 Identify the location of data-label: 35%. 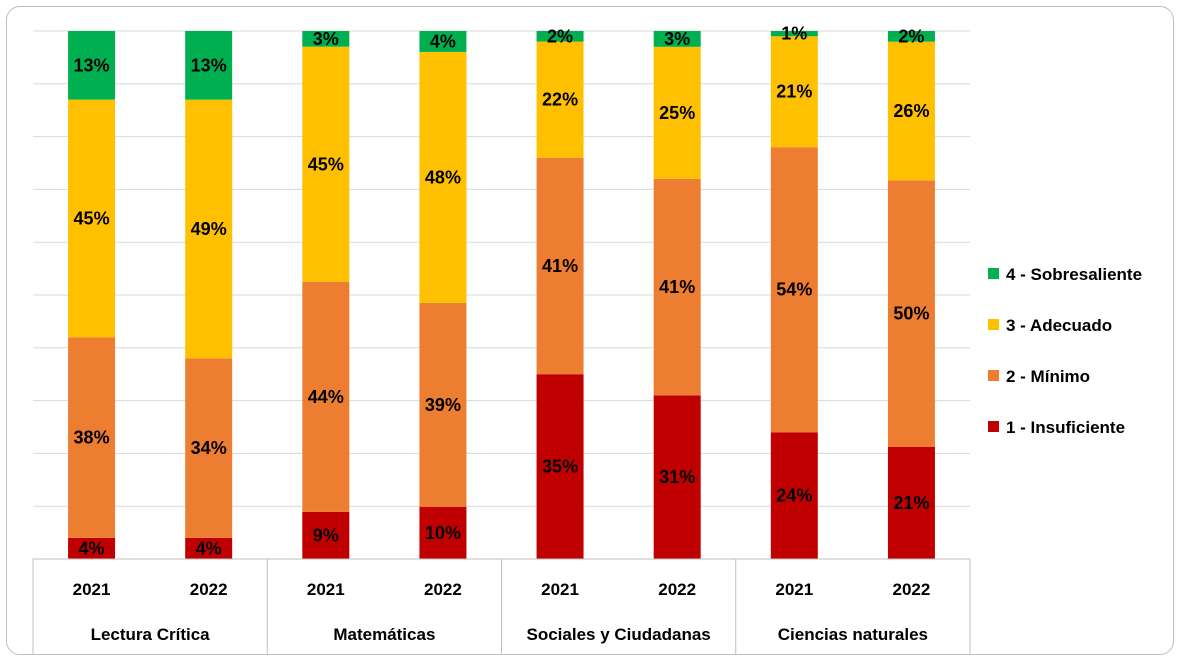
(560, 467).